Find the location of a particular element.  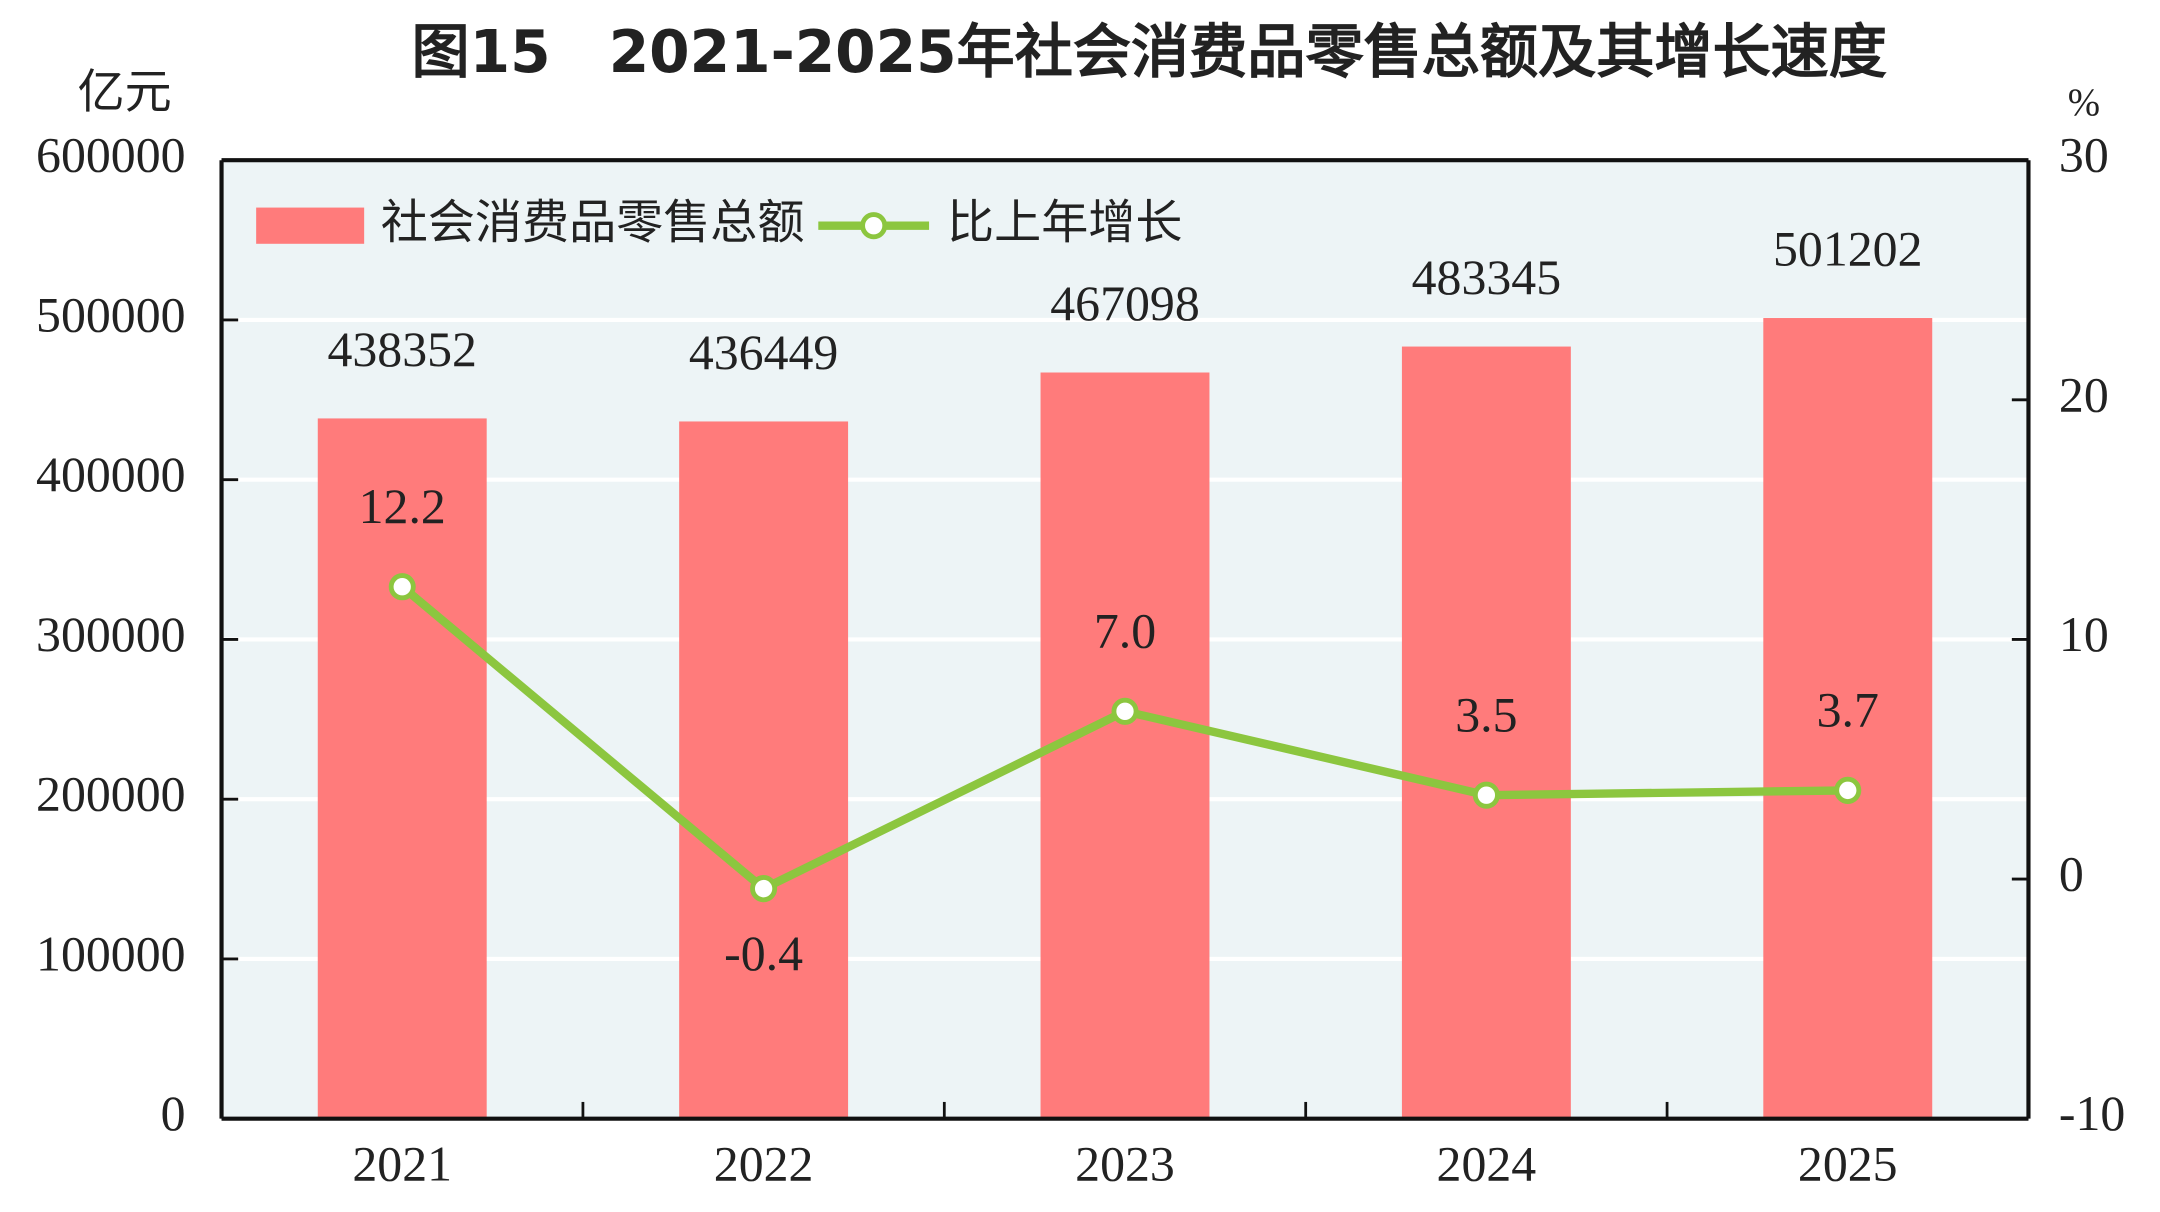

y-tick-label: 400000 is located at coordinates (110, 474).